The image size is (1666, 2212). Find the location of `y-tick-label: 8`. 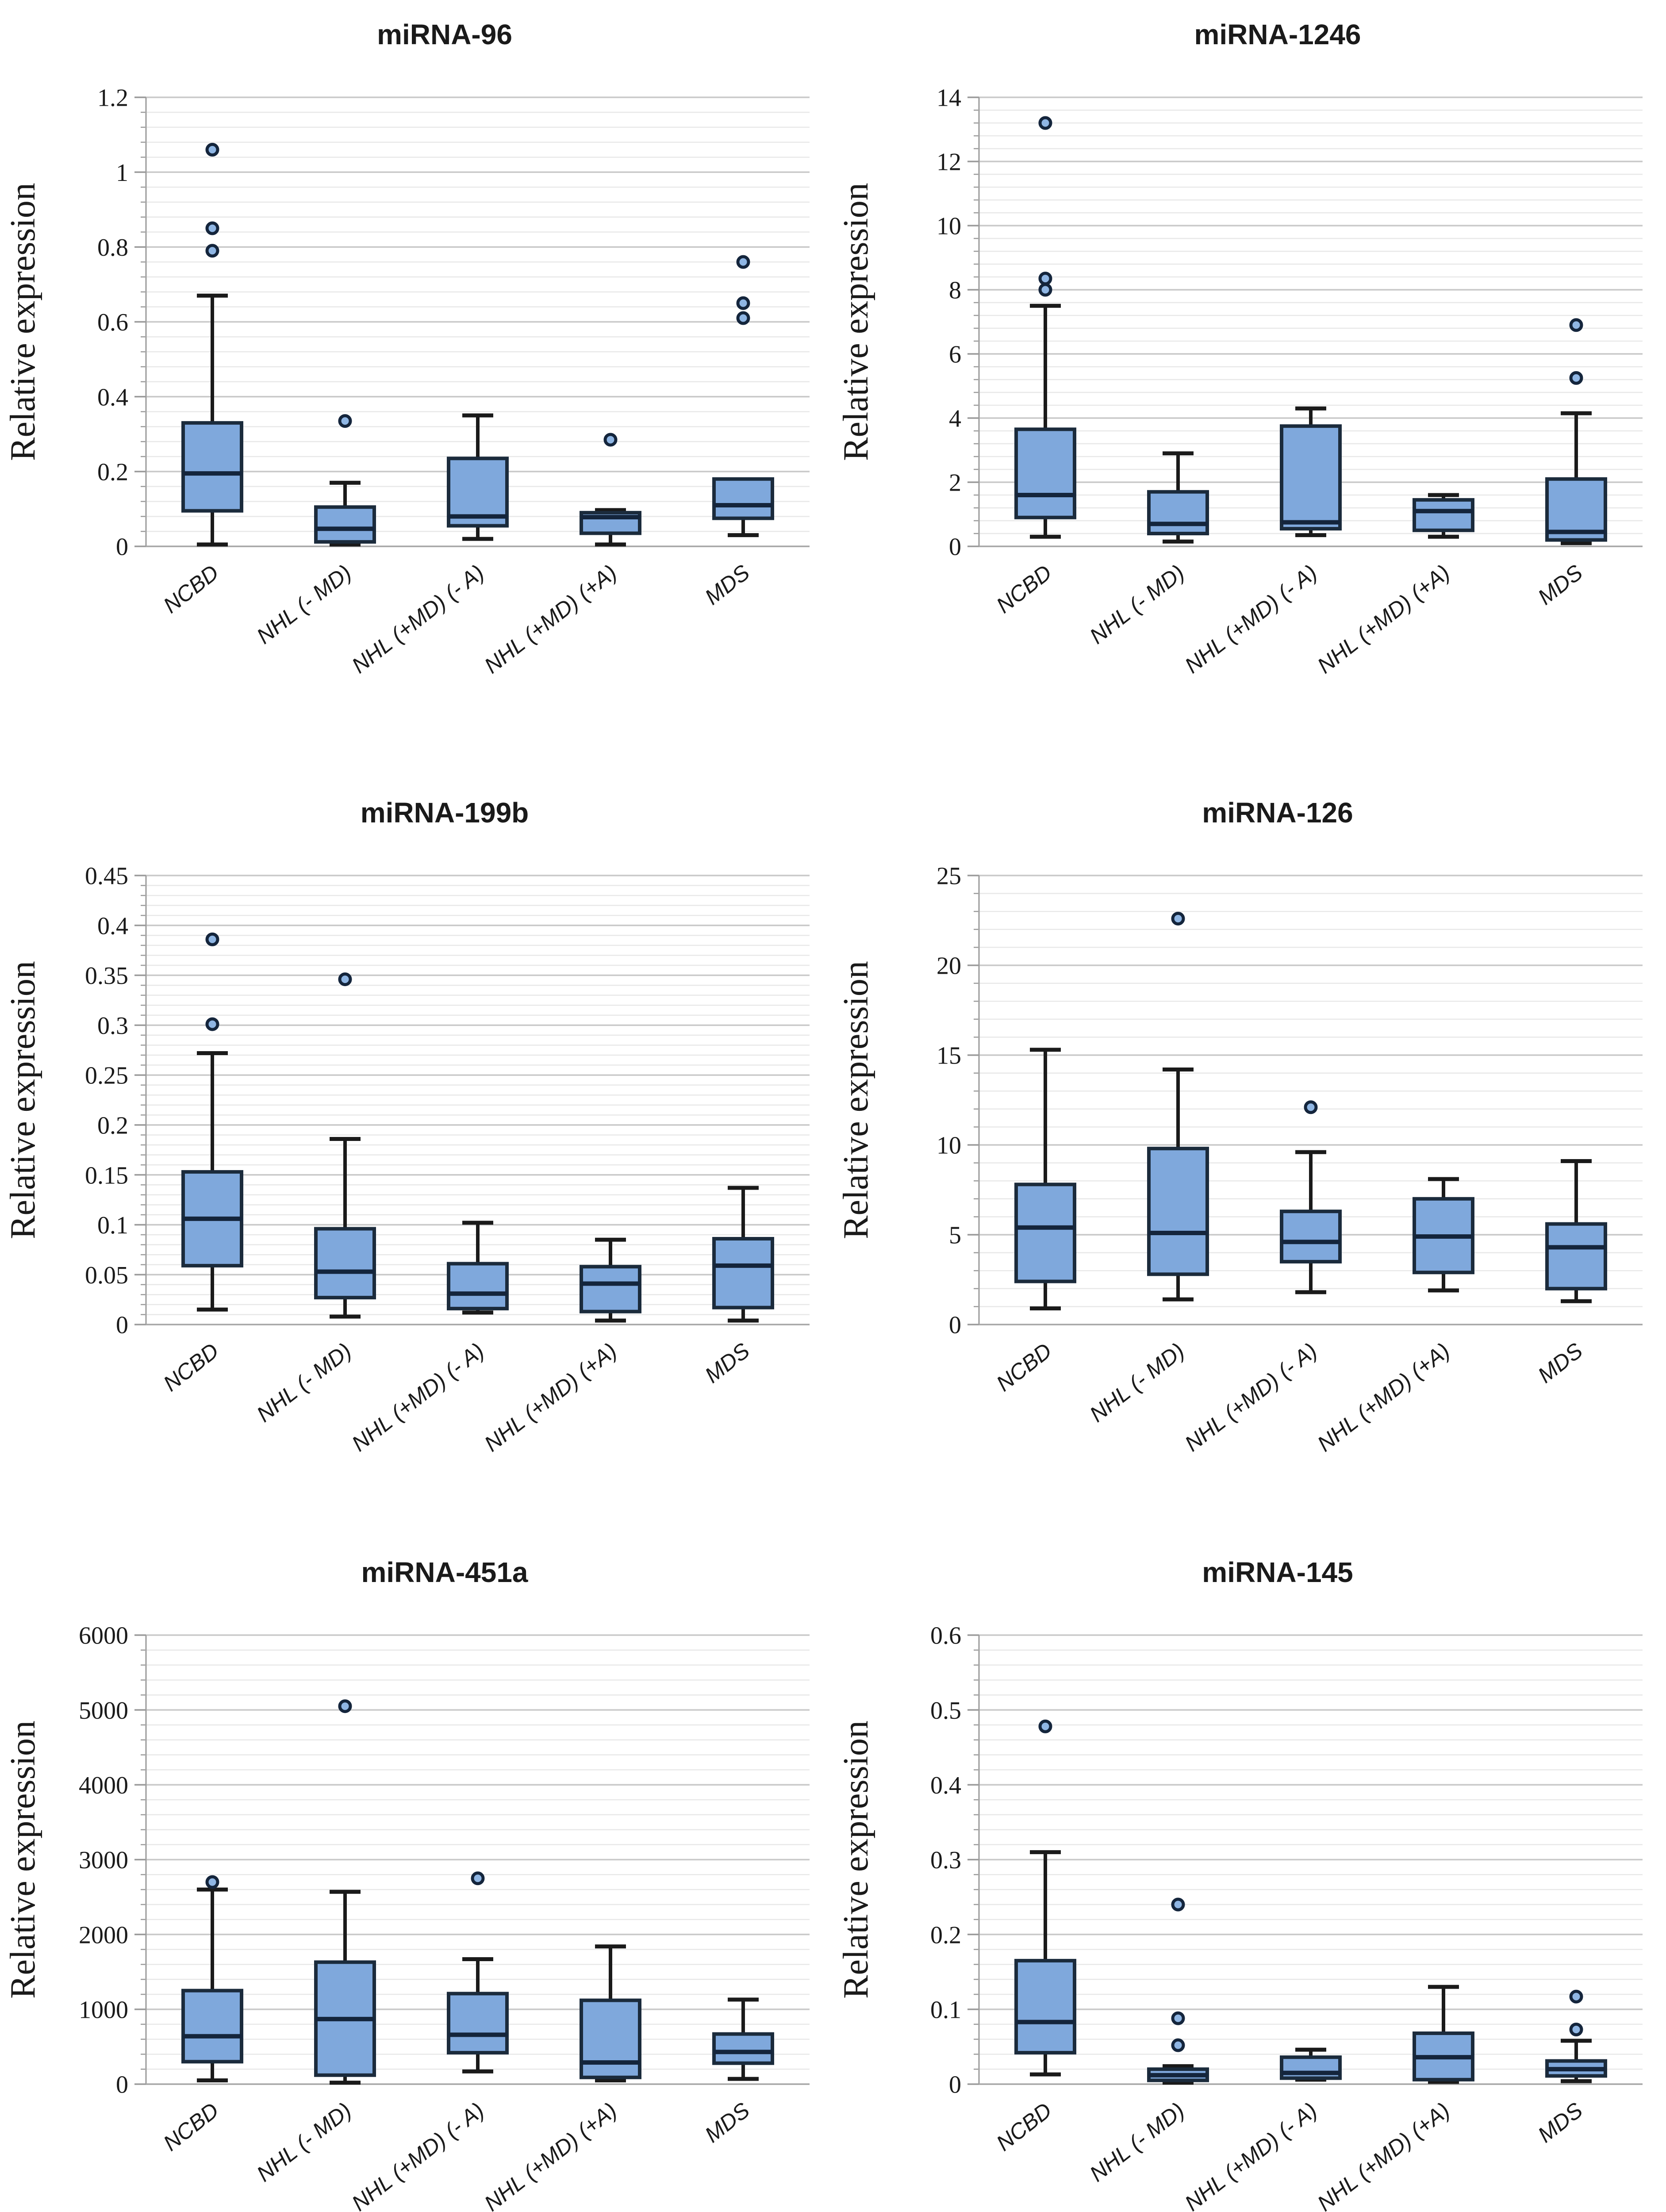

y-tick-label: 8 is located at coordinates (955, 291).